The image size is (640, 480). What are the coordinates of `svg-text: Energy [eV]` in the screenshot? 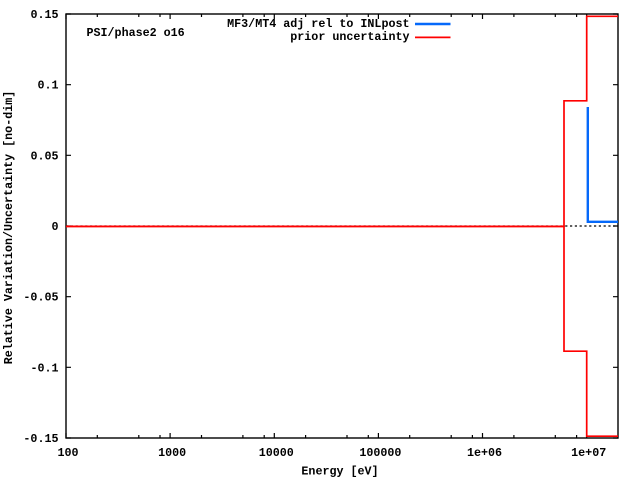 It's located at (339, 472).